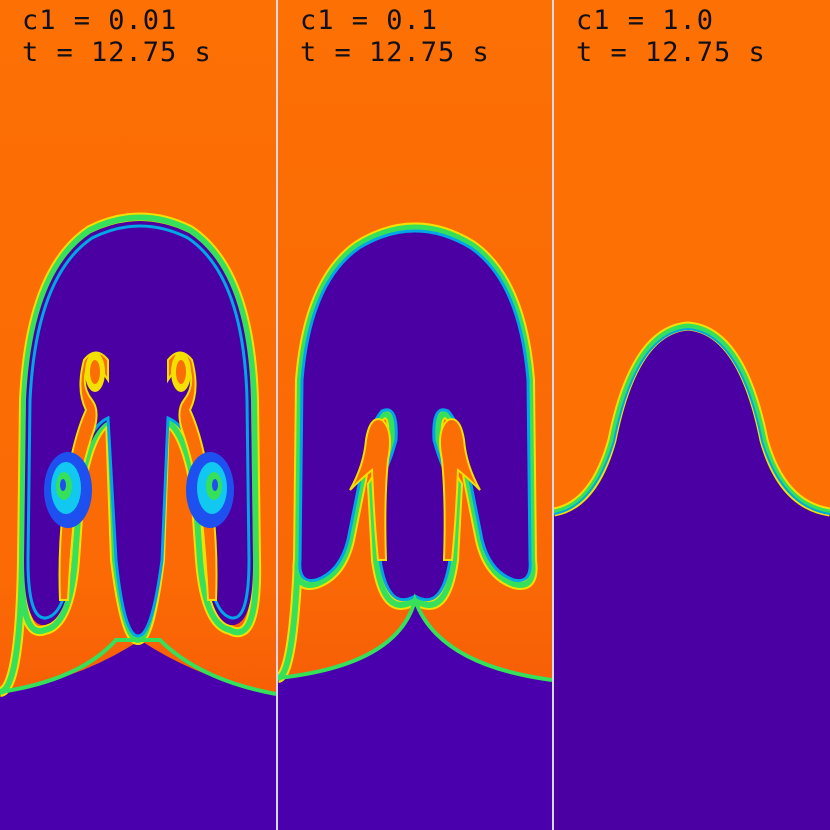 This screenshot has width=830, height=830. What do you see at coordinates (100, 20) in the screenshot?
I see `c1-label: c1 = 0.01` at bounding box center [100, 20].